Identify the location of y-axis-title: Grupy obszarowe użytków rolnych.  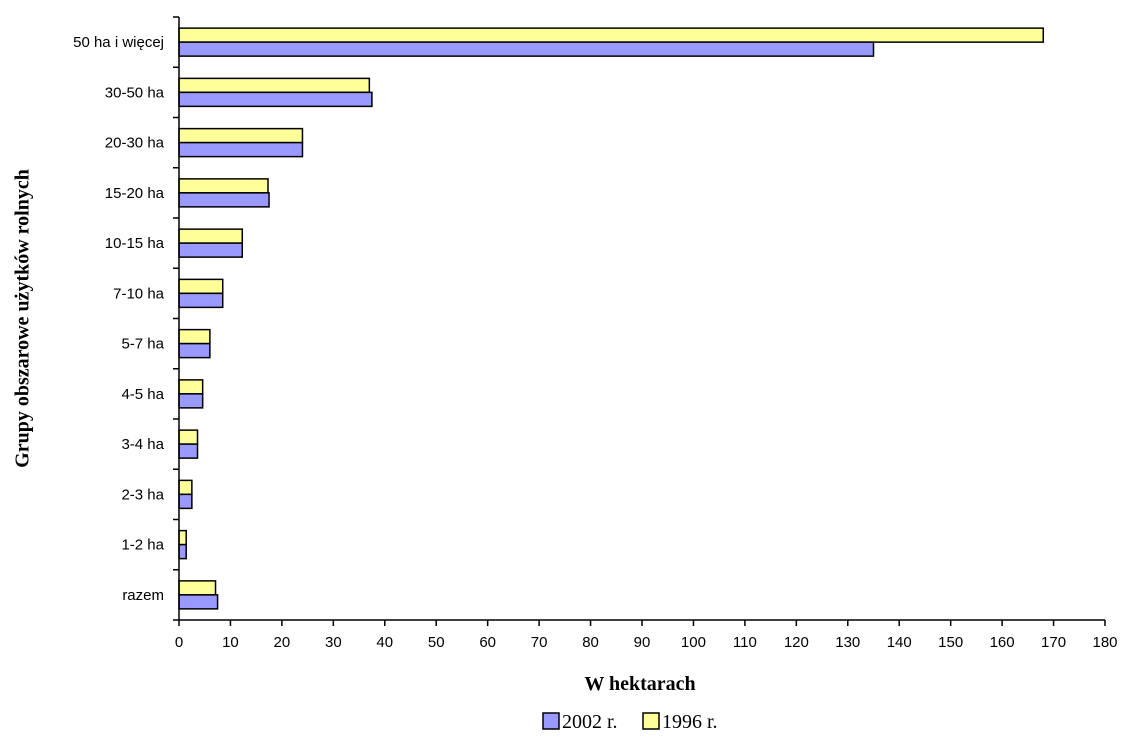
(23, 318).